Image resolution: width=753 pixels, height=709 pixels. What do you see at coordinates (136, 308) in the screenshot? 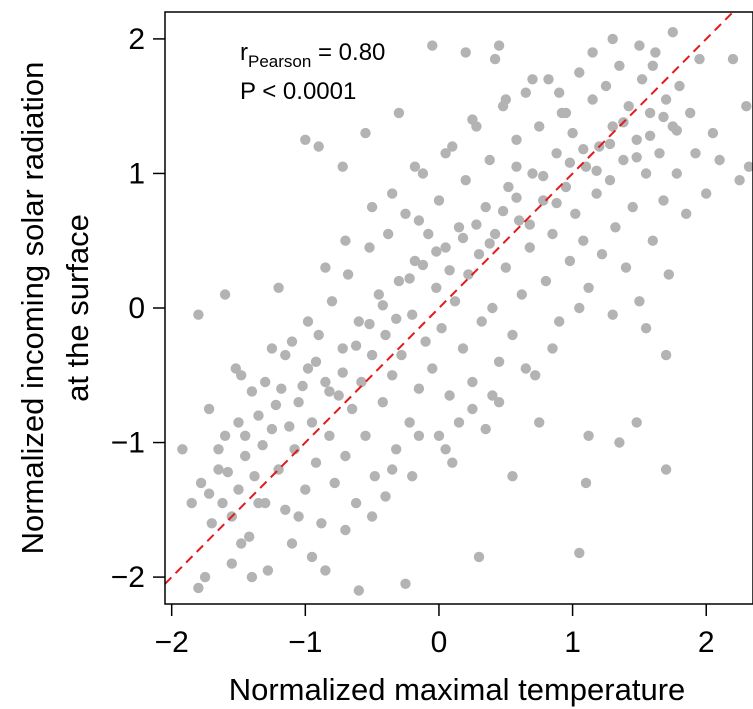
I see `y-tick-label: 0` at bounding box center [136, 308].